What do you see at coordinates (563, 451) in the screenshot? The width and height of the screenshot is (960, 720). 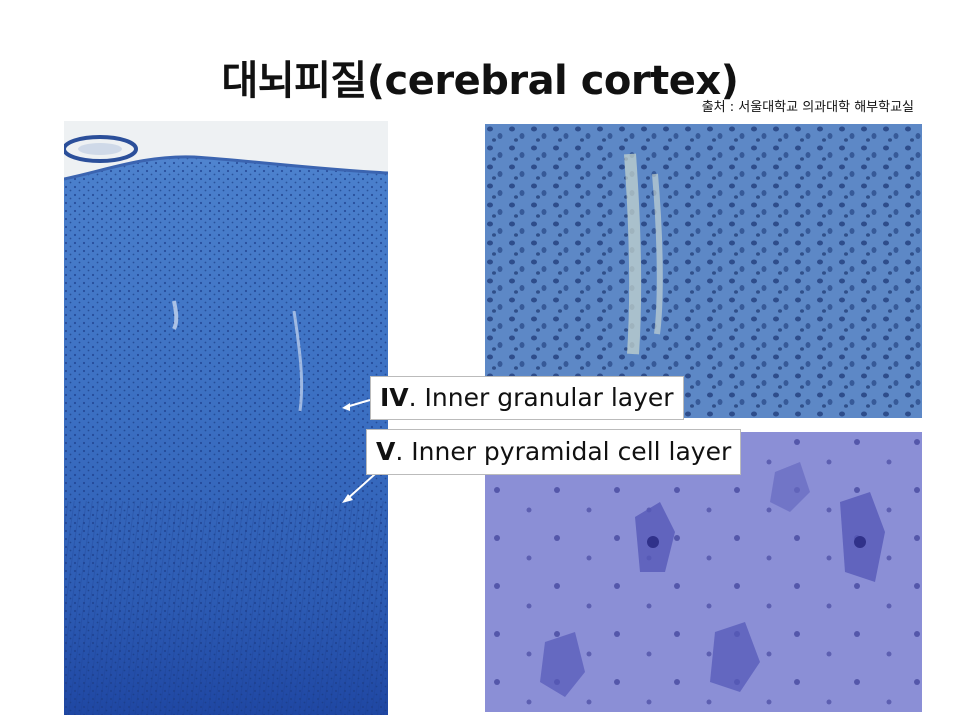 I see `label-v-text: . Inner pyramidal cell layer` at bounding box center [563, 451].